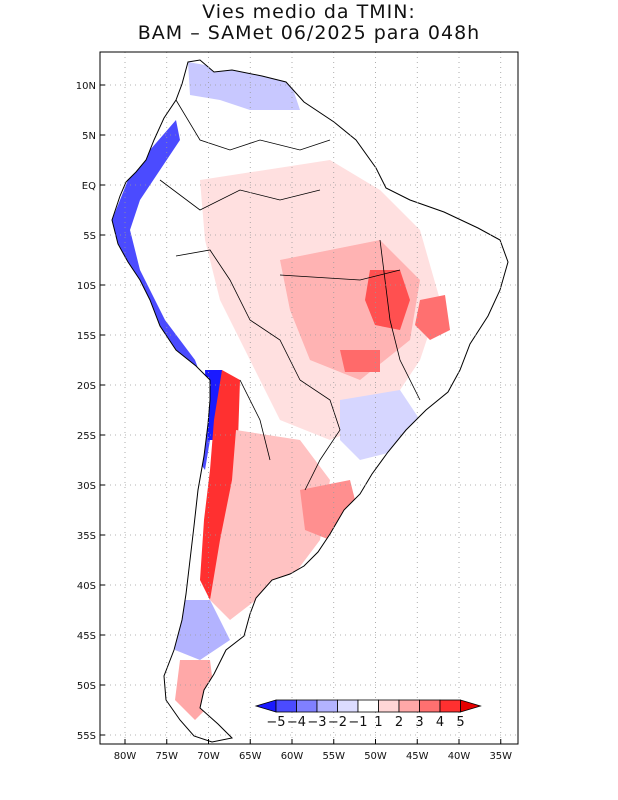 The height and width of the screenshot is (800, 618). I want to click on lat-tick-label: 5N, so click(89, 136).